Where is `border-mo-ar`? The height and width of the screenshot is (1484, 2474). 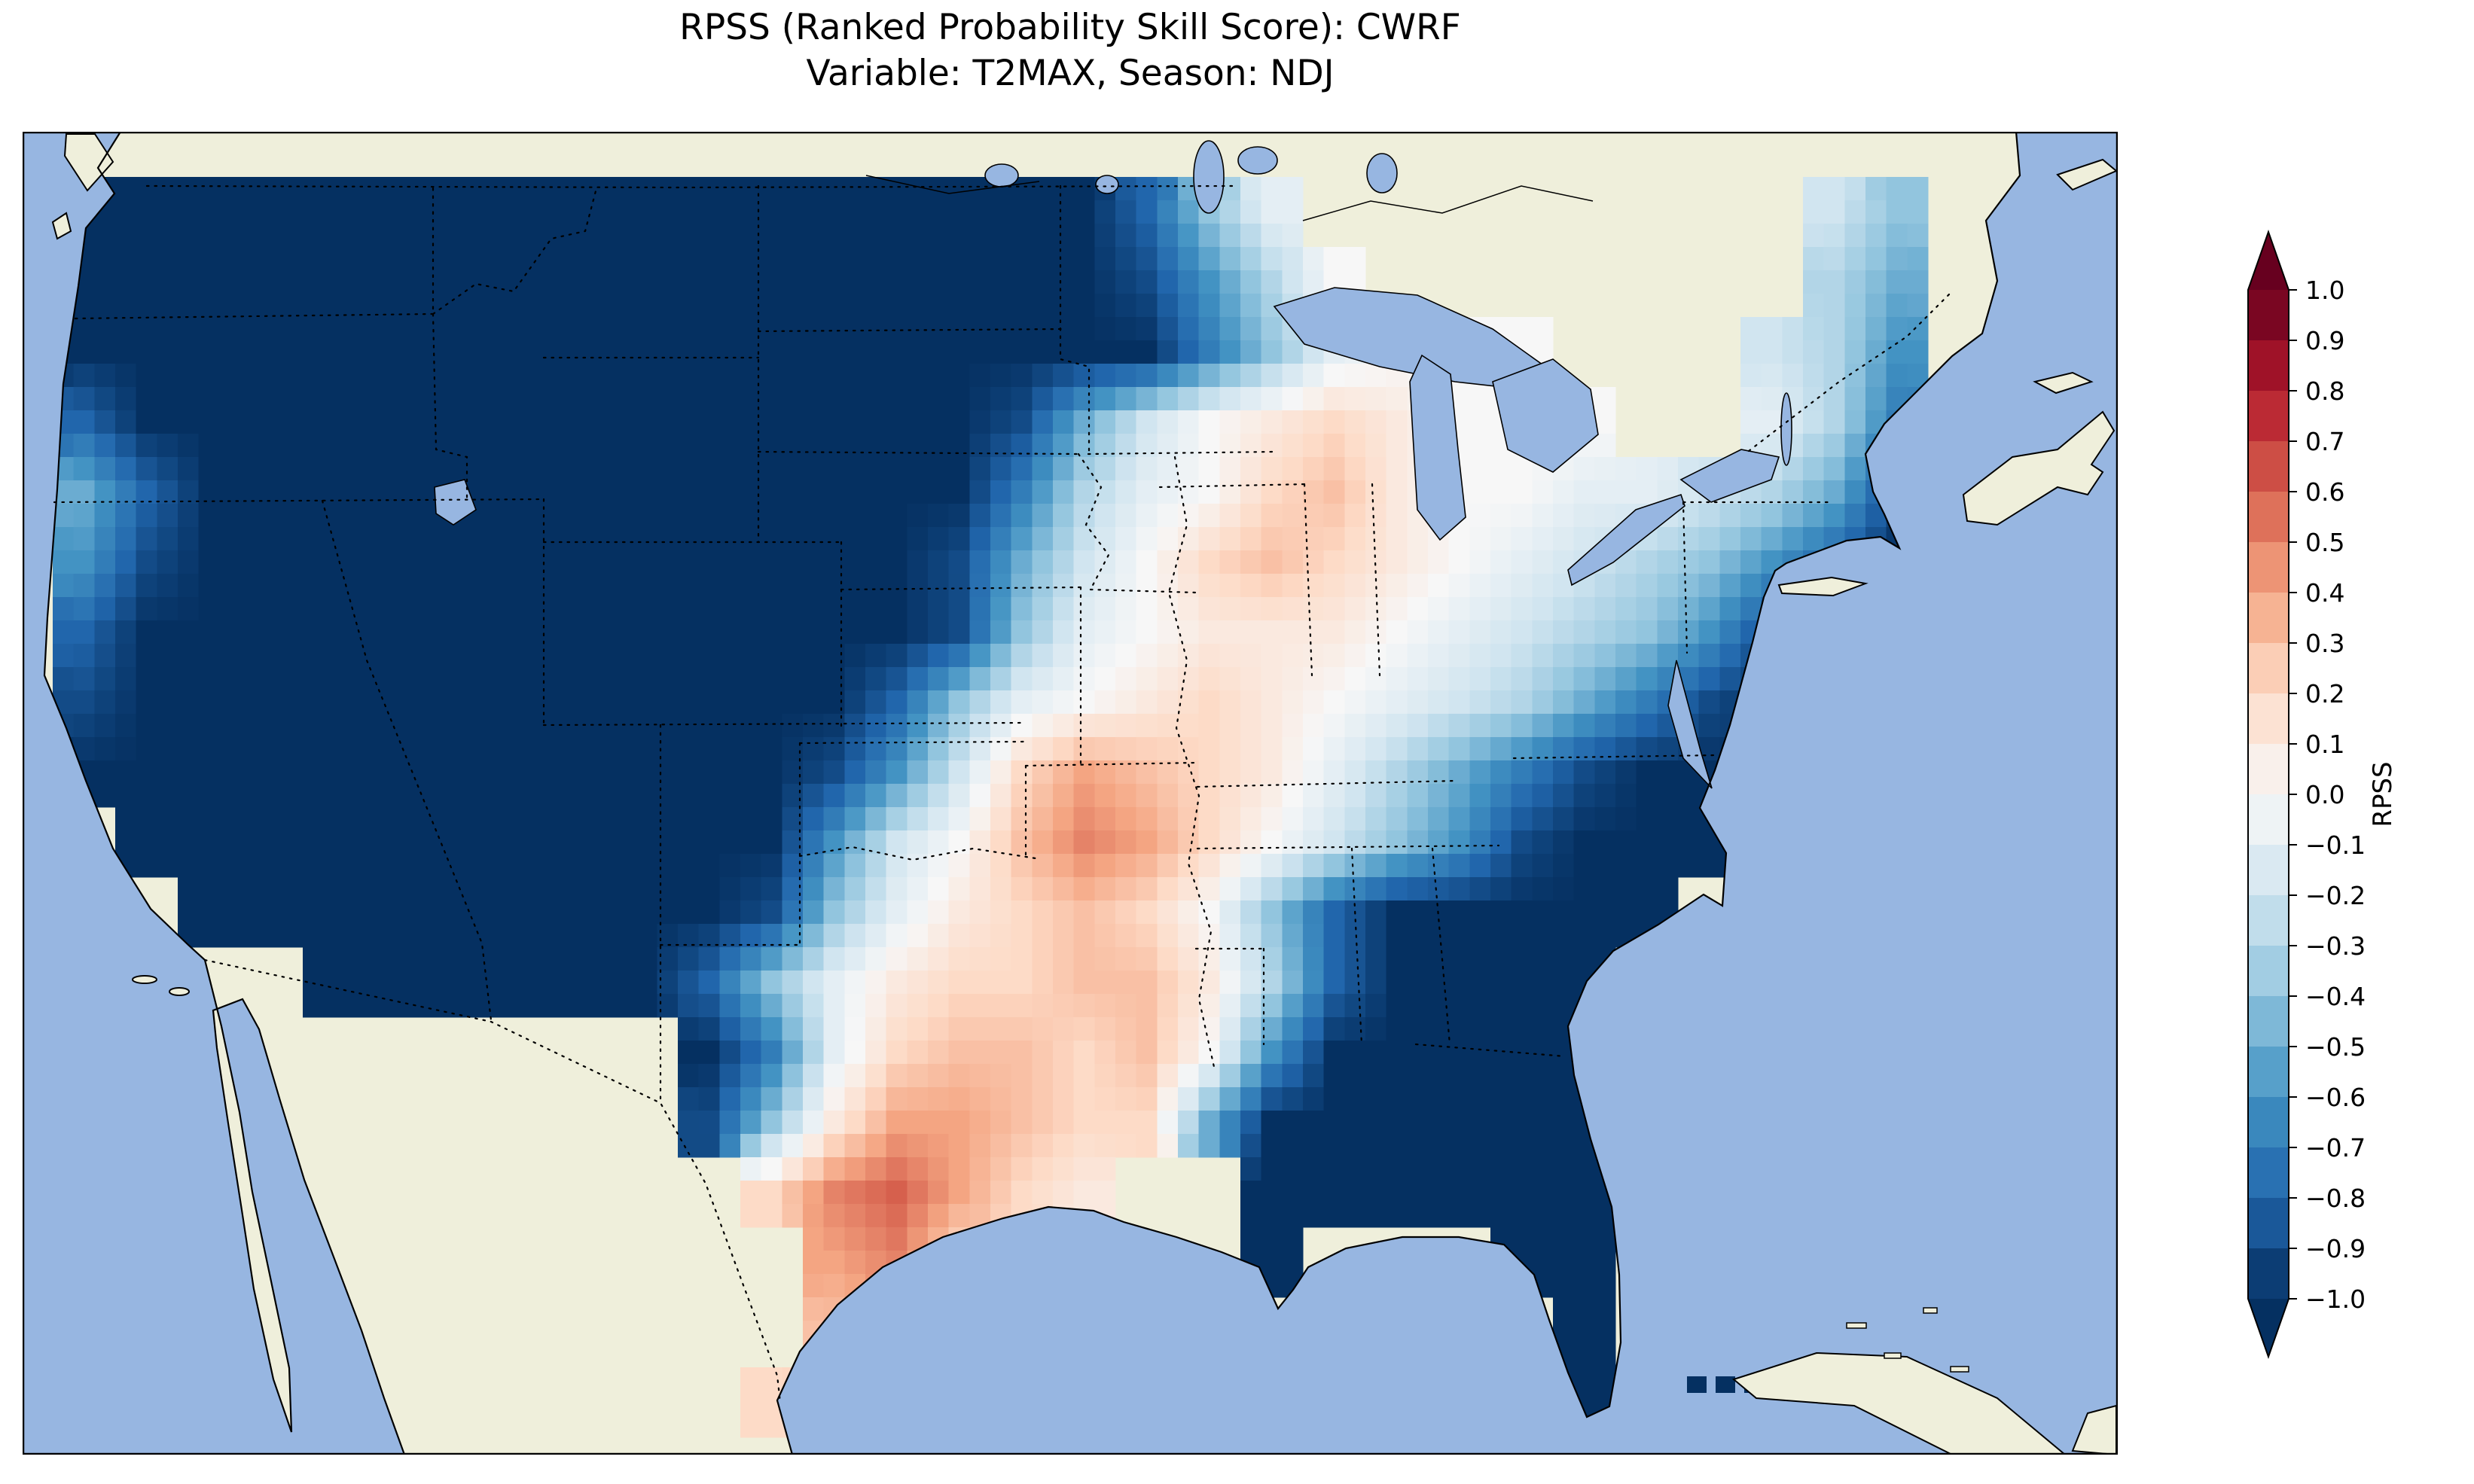 border-mo-ar is located at coordinates (1110, 764).